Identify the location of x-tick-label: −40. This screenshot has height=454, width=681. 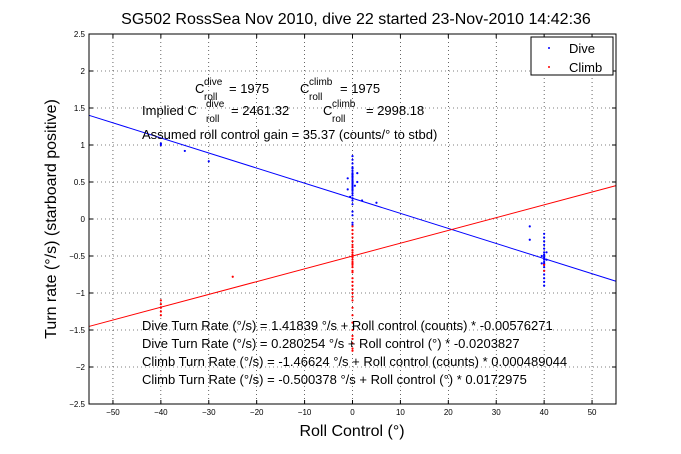
(161, 412).